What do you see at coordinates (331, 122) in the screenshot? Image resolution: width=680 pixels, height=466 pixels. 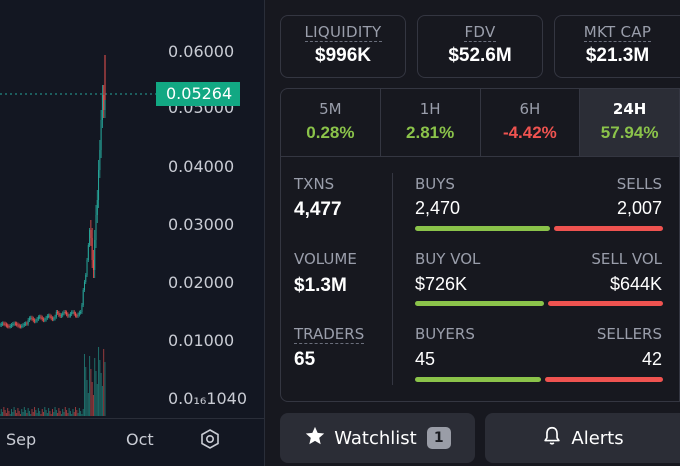 I see `tab-5m: 5M 0.28%` at bounding box center [331, 122].